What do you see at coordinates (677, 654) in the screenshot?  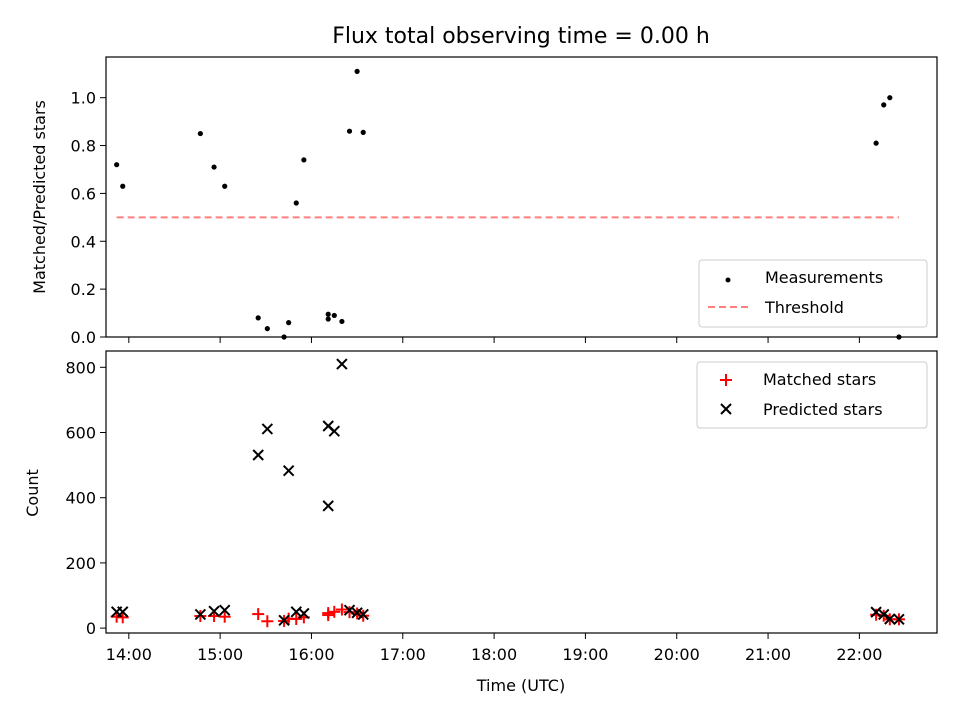 I see `x-tick-label: 20:00` at bounding box center [677, 654].